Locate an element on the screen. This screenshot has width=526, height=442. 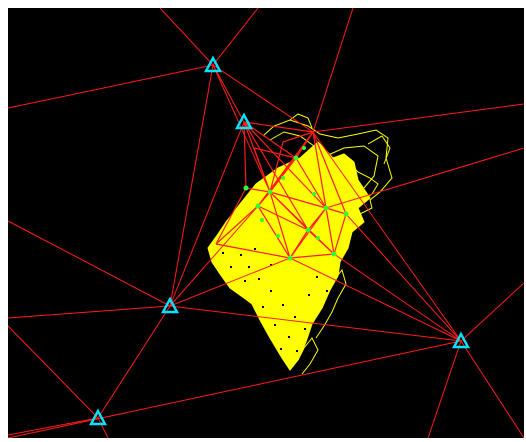
interior-points is located at coordinates (296, 203).